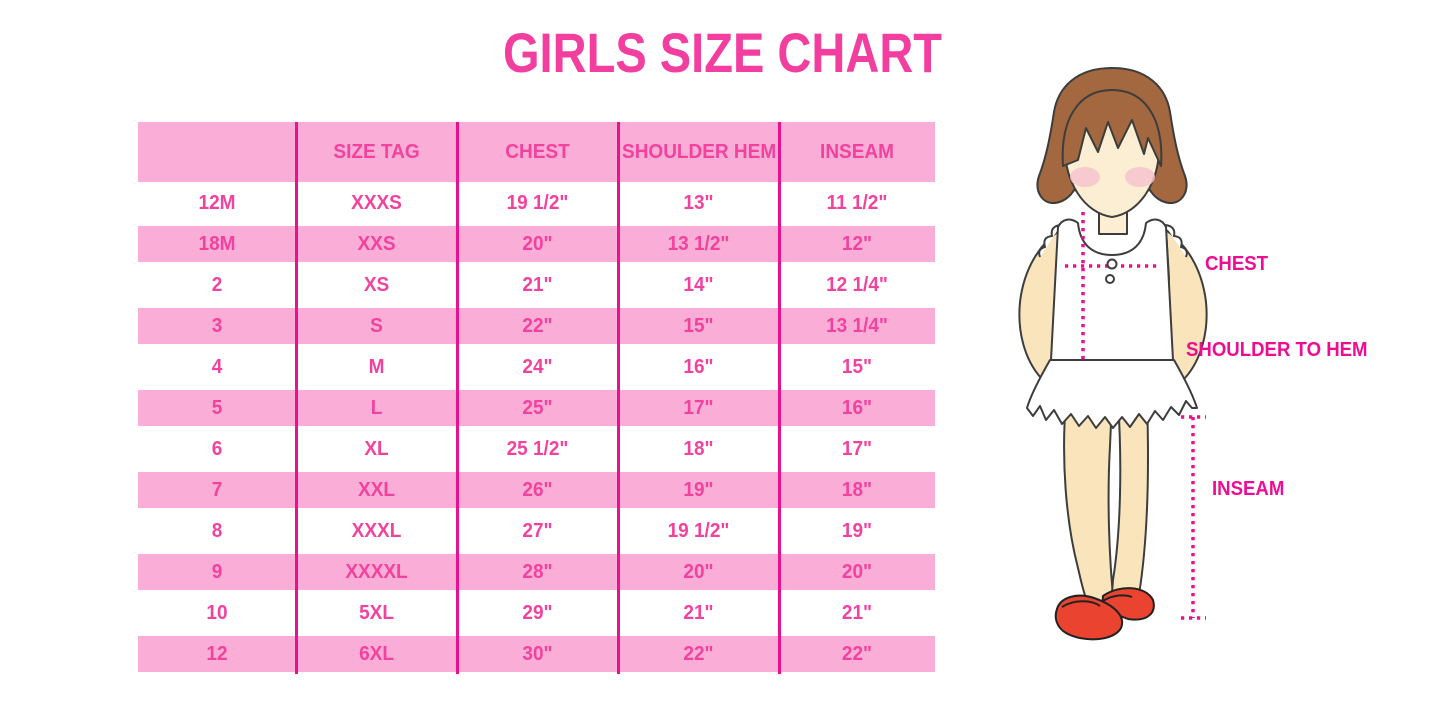  I want to click on cell-size: 12M, so click(217, 202).